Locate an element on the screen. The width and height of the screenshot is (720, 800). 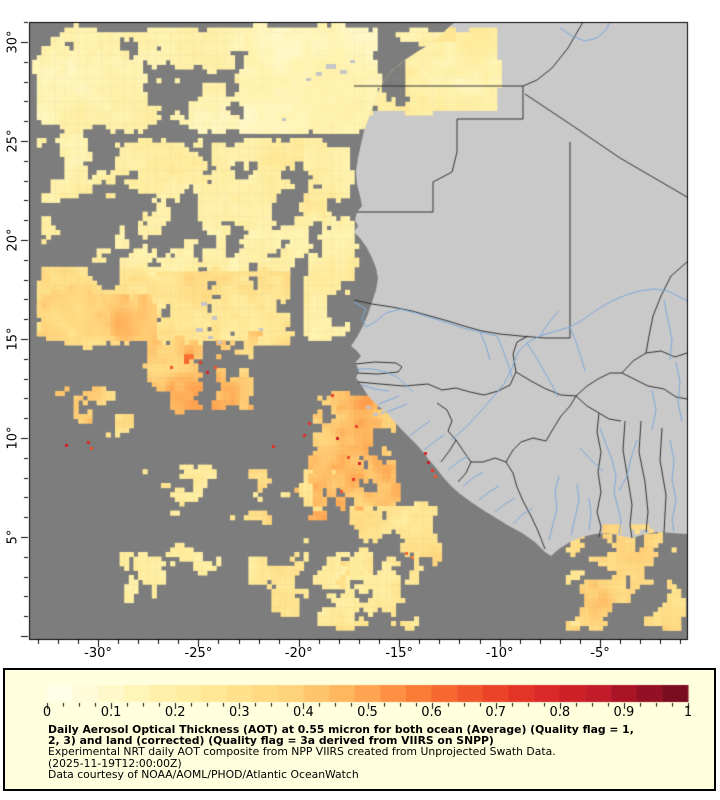
x-axis-label: -20° is located at coordinates (298, 653).